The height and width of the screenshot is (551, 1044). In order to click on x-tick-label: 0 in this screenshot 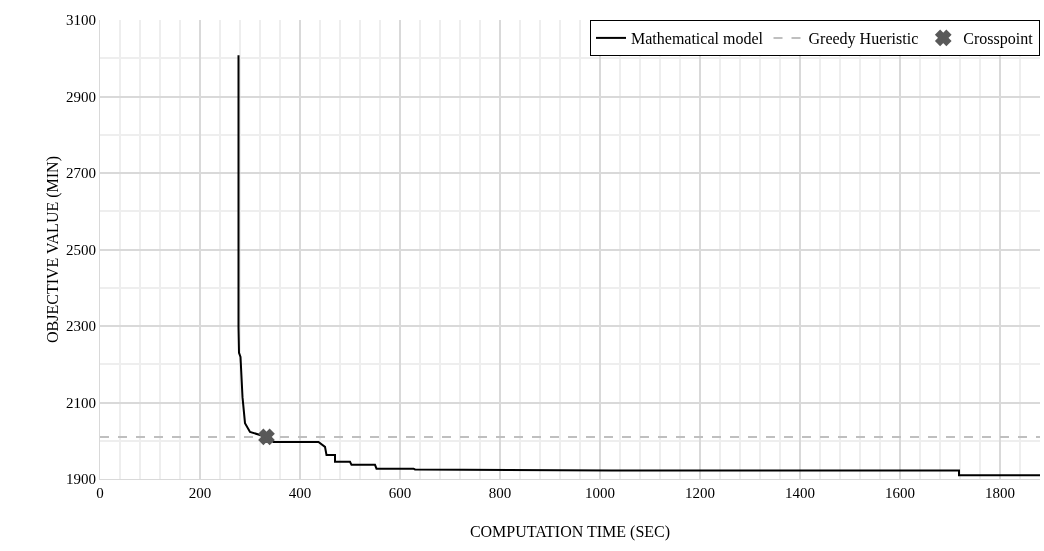, I will do `click(100, 493)`.